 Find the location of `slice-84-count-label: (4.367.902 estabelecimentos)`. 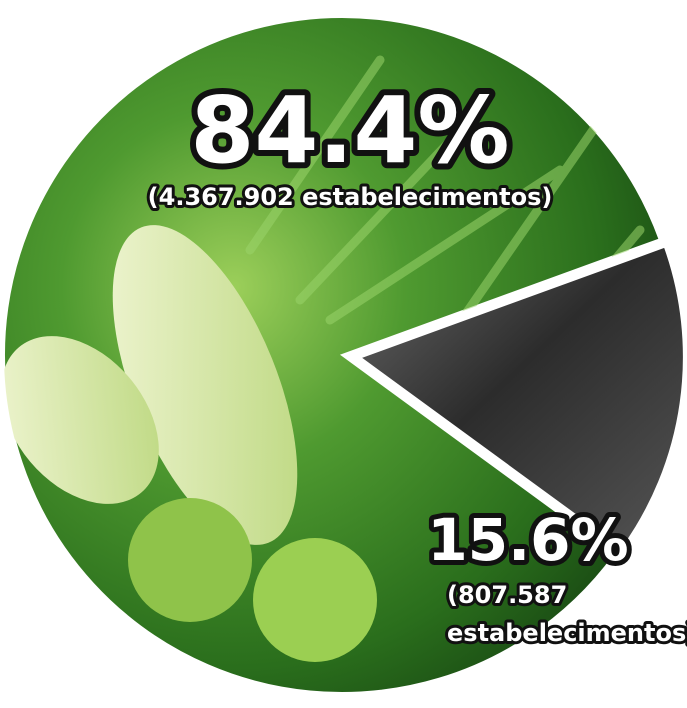

slice-84-count-label: (4.367.902 estabelecimentos) is located at coordinates (350, 197).